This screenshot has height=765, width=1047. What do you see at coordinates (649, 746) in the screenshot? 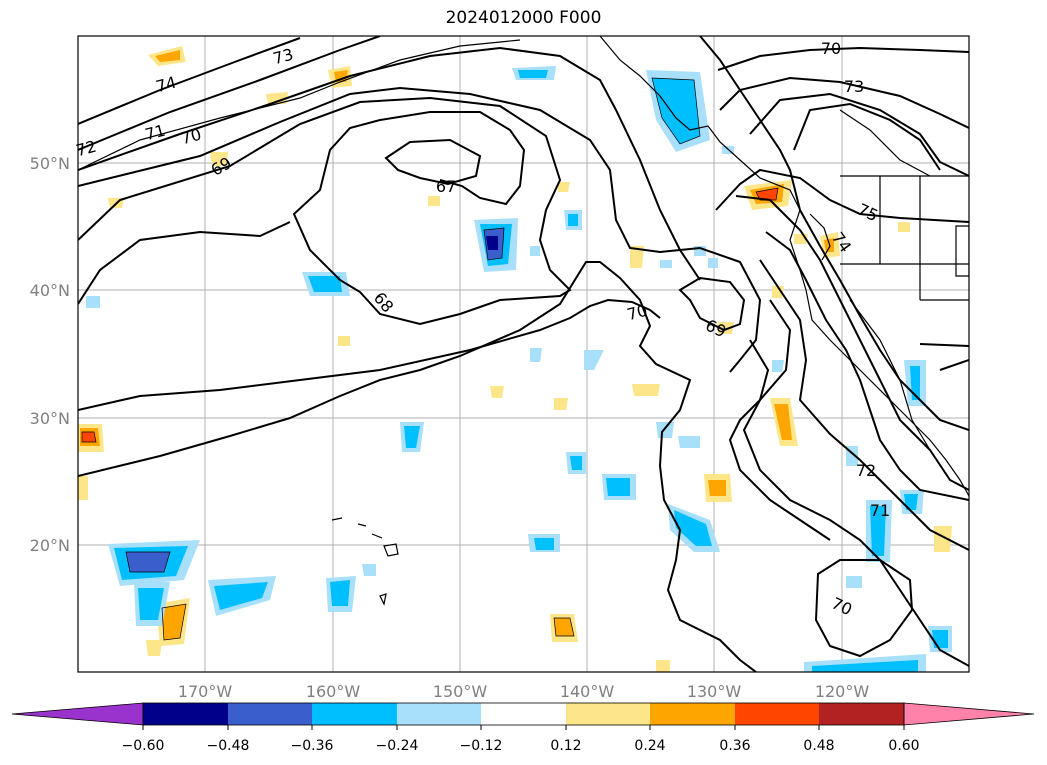
I see `colorbar-tick-label: 0.24` at bounding box center [649, 746].